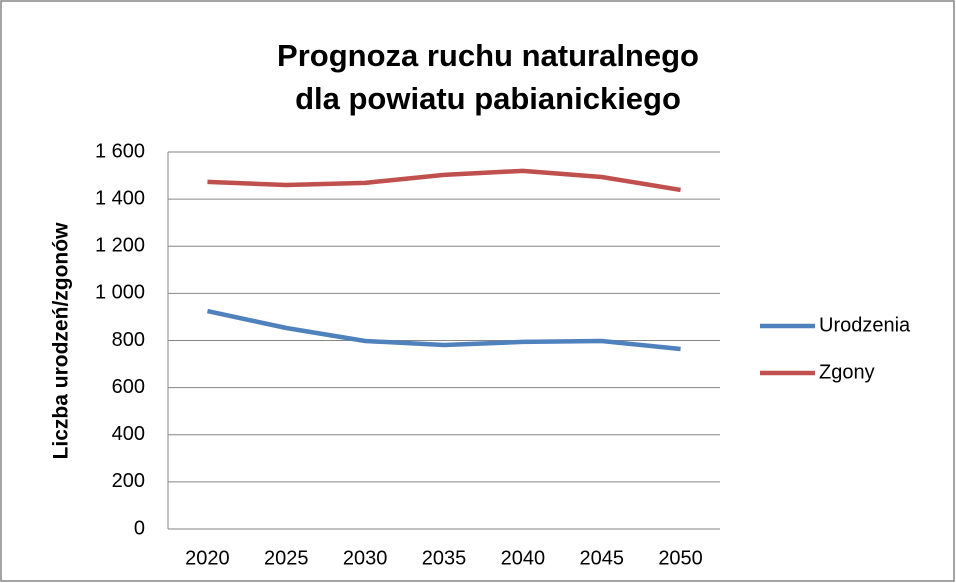 The height and width of the screenshot is (583, 956). I want to click on y-tick-label: 200, so click(128, 481).